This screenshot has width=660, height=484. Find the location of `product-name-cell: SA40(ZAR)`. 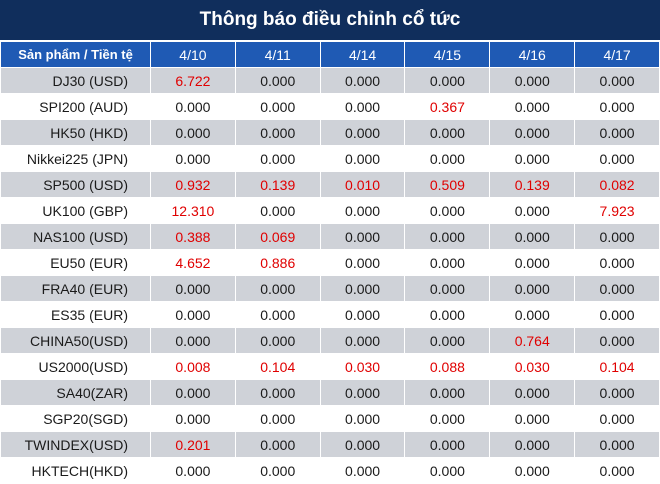

product-name-cell: SA40(ZAR) is located at coordinates (75, 392).